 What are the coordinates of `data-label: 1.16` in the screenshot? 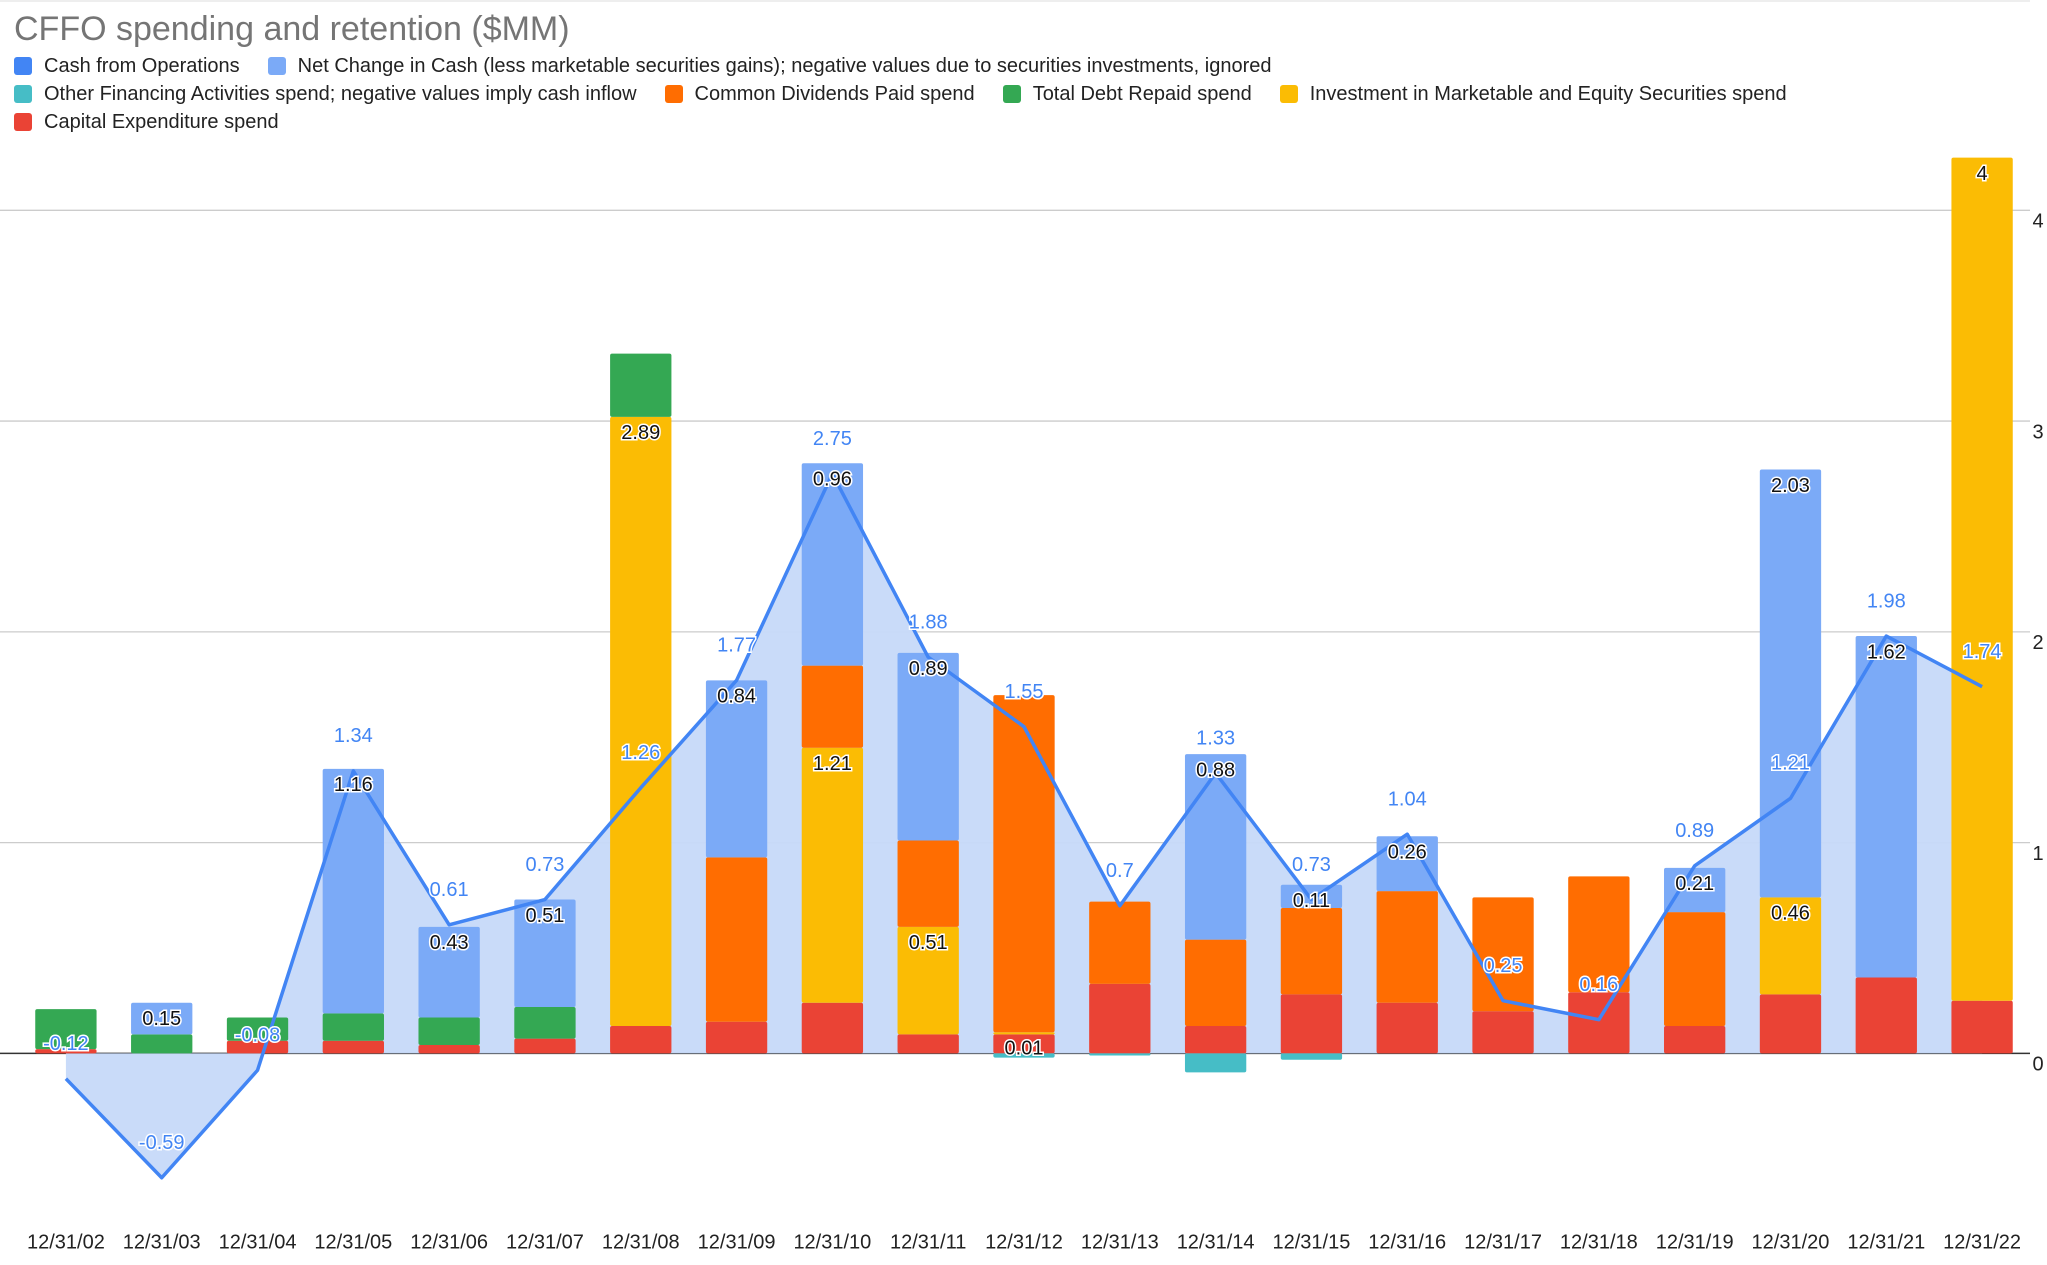 It's located at (353, 785).